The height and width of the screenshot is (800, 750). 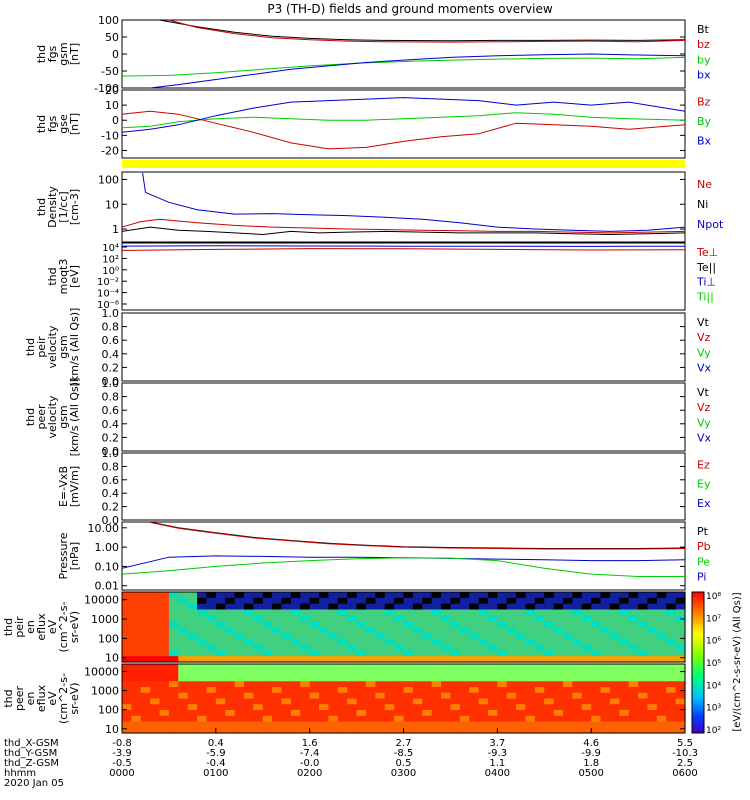 I want to click on ytick-label: -20, so click(x=110, y=150).